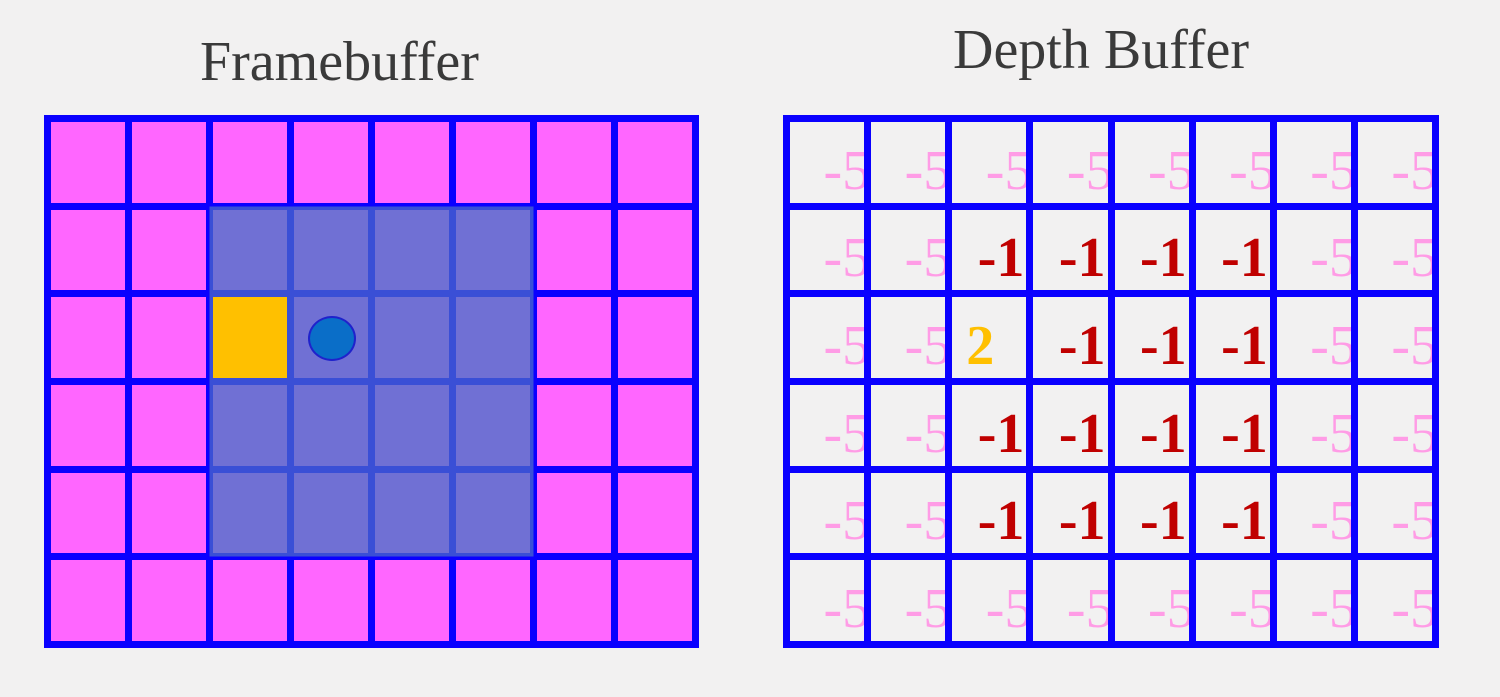 This screenshot has width=1500, height=697. What do you see at coordinates (250, 337) in the screenshot?
I see `framebuffer-pixel-hit` at bounding box center [250, 337].